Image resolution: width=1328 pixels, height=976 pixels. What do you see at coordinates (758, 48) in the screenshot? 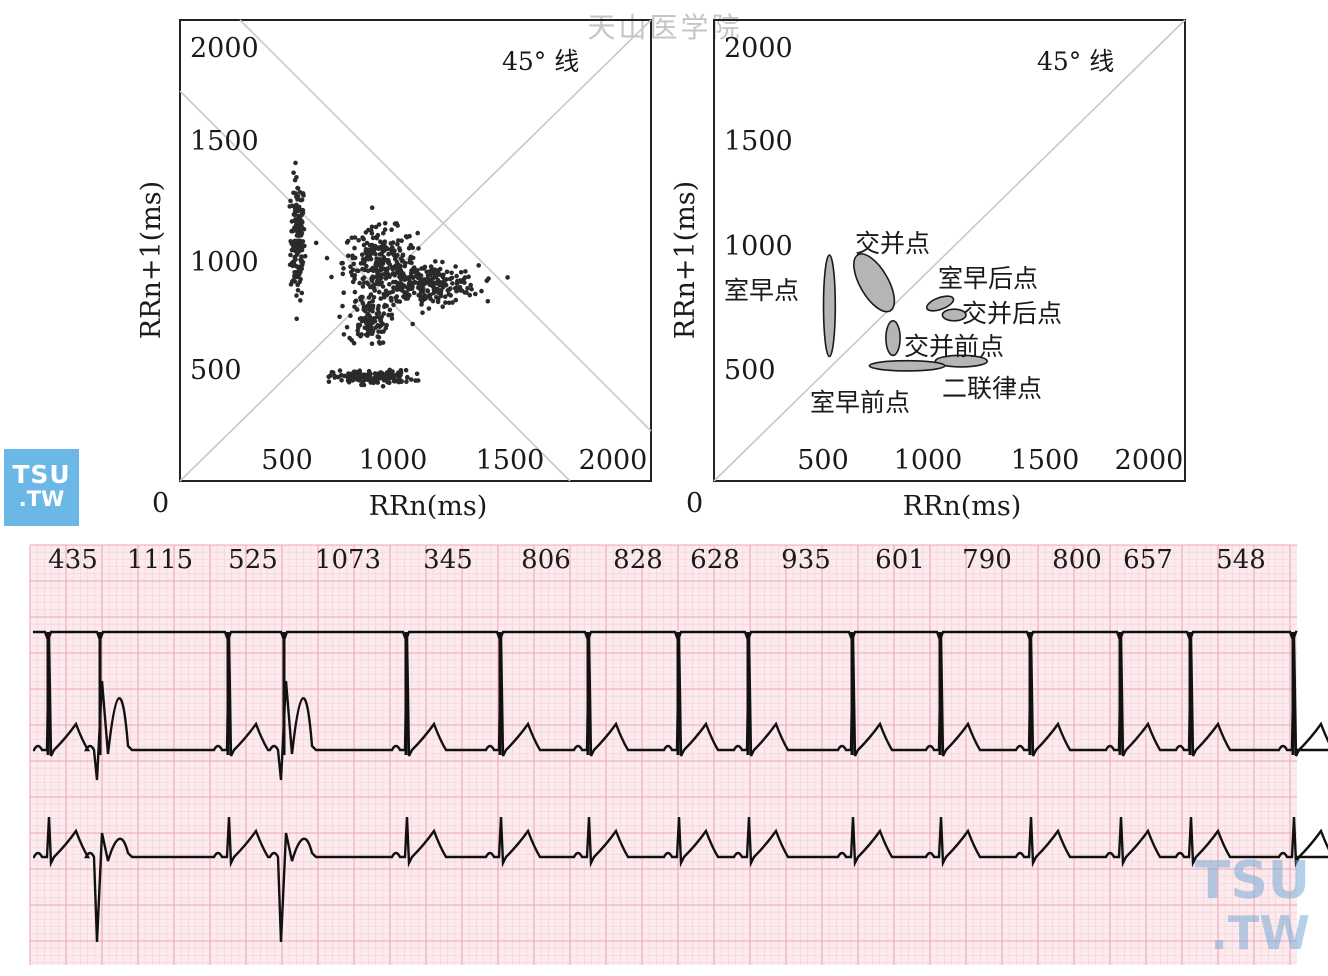
I see `y-tick-label: 2000` at bounding box center [758, 48].